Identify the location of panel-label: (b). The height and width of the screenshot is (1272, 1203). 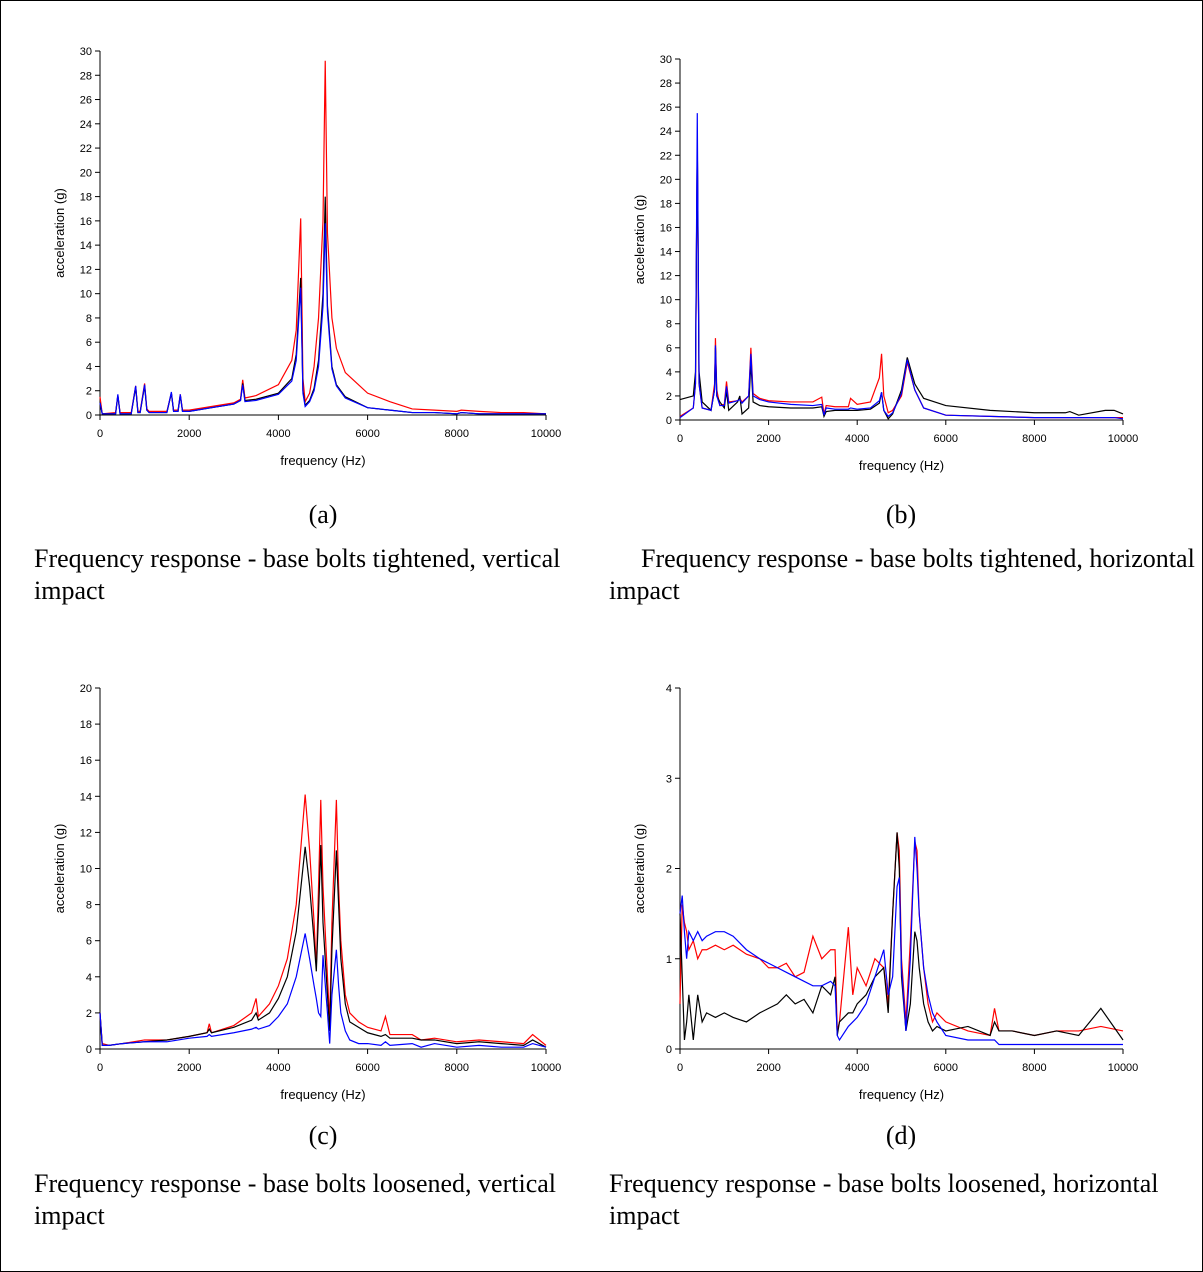
(901, 514).